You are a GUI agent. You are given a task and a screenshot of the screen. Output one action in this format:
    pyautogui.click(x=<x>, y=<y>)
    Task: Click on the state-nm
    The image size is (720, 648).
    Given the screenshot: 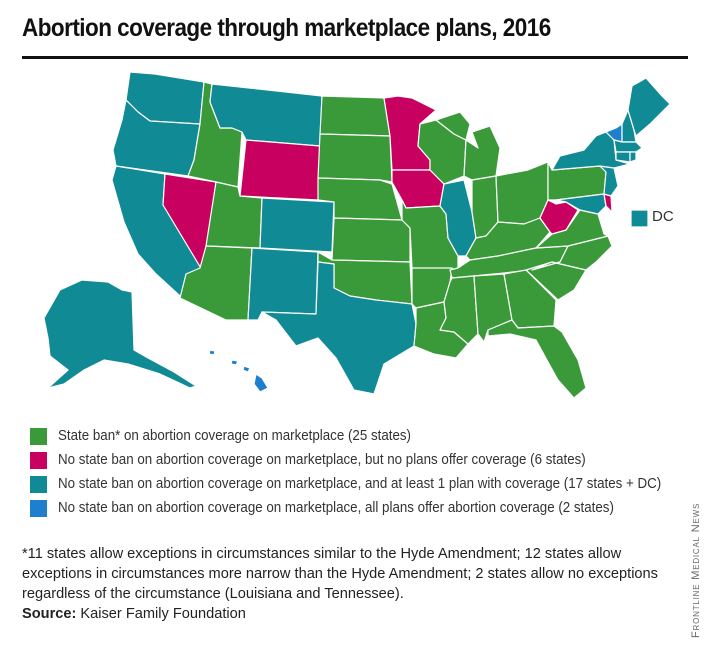 What is the action you would take?
    pyautogui.click(x=283, y=284)
    